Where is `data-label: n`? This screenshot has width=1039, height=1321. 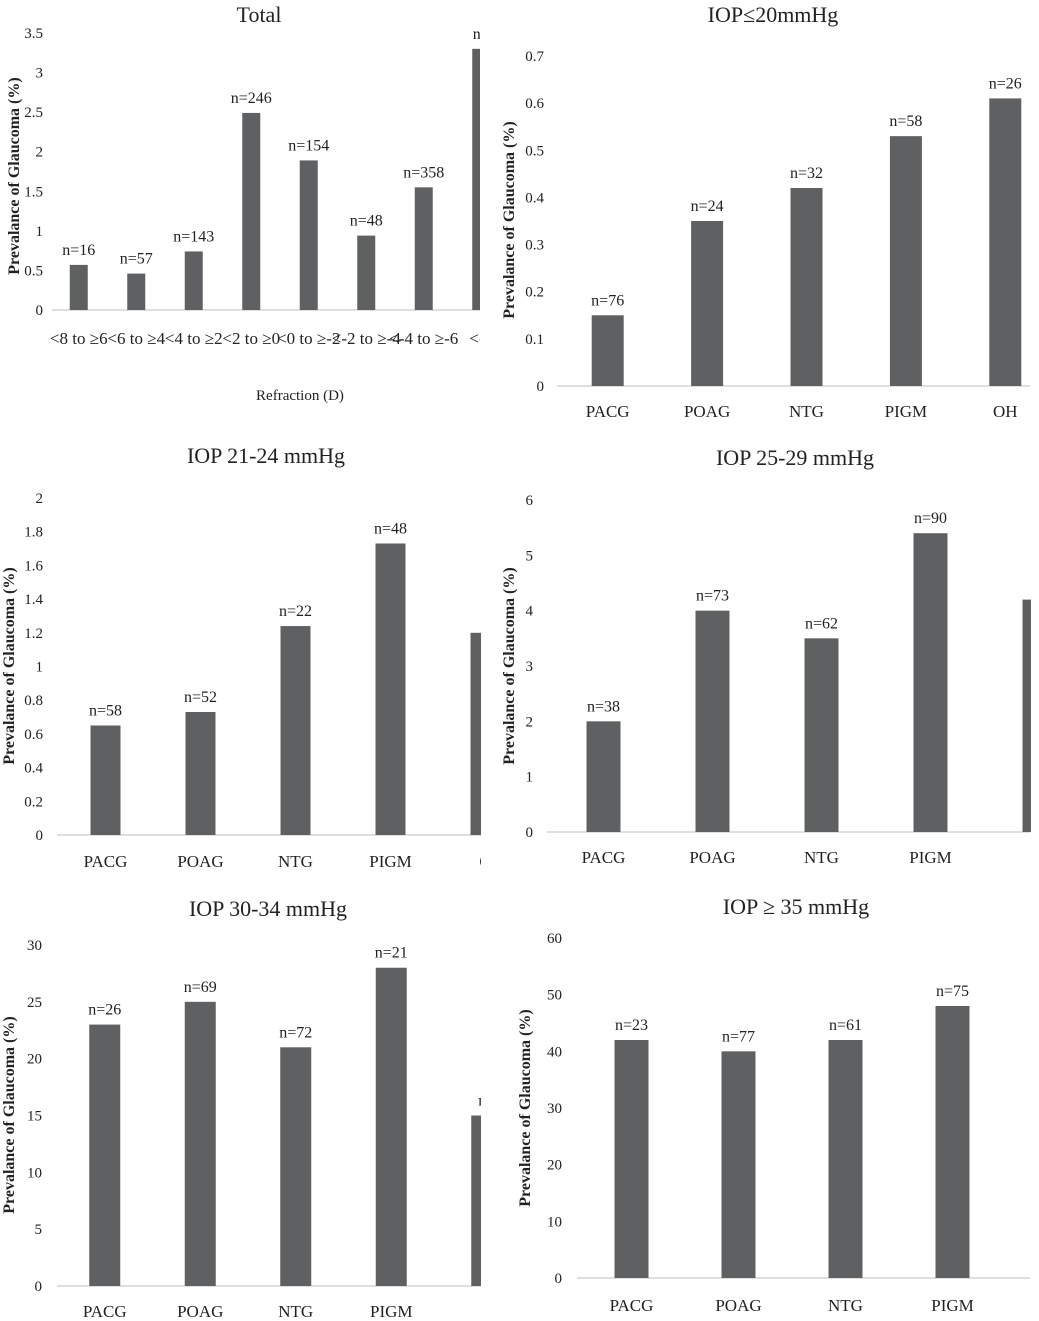 data-label: n is located at coordinates (1037, 585).